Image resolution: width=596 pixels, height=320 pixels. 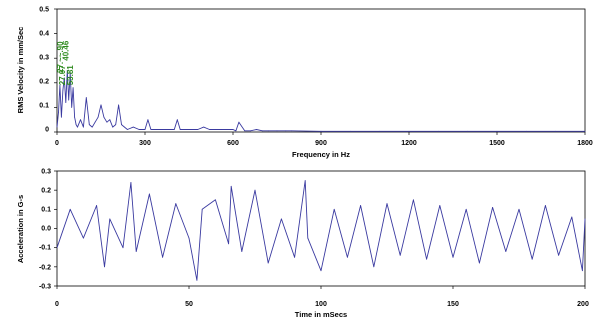 What do you see at coordinates (44, 34) in the screenshot?
I see `spectrum-y-tick: 0.4` at bounding box center [44, 34].